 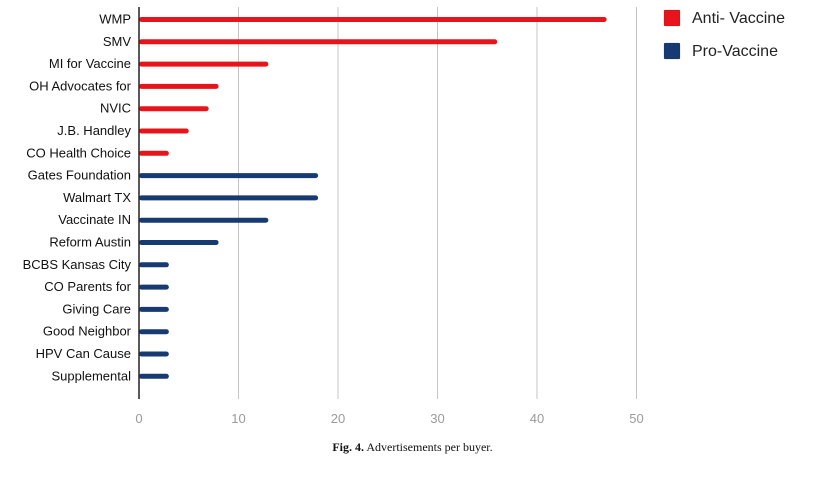 What do you see at coordinates (179, 242) in the screenshot?
I see `bar-reform-austin` at bounding box center [179, 242].